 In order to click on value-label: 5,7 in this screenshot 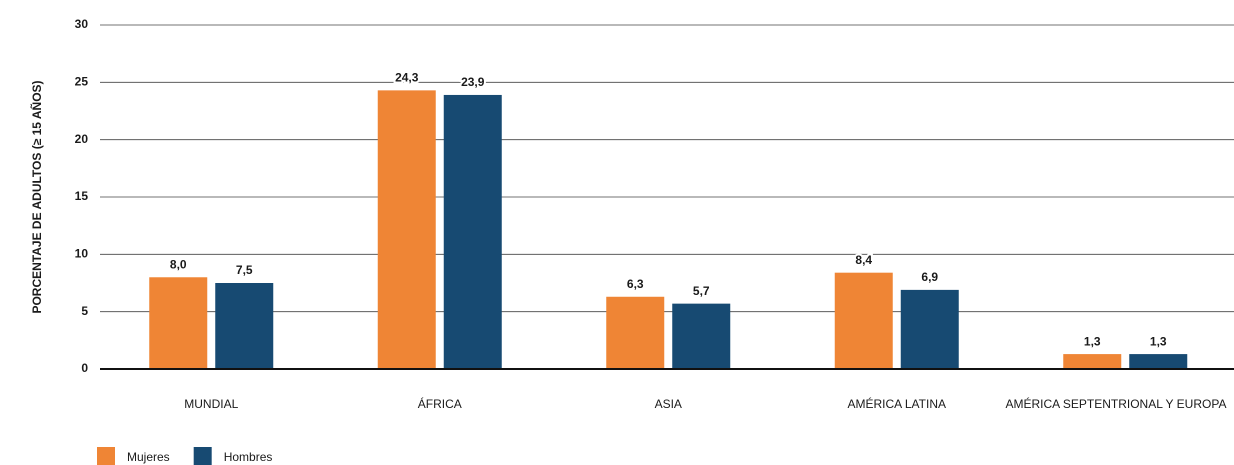, I will do `click(701, 291)`.